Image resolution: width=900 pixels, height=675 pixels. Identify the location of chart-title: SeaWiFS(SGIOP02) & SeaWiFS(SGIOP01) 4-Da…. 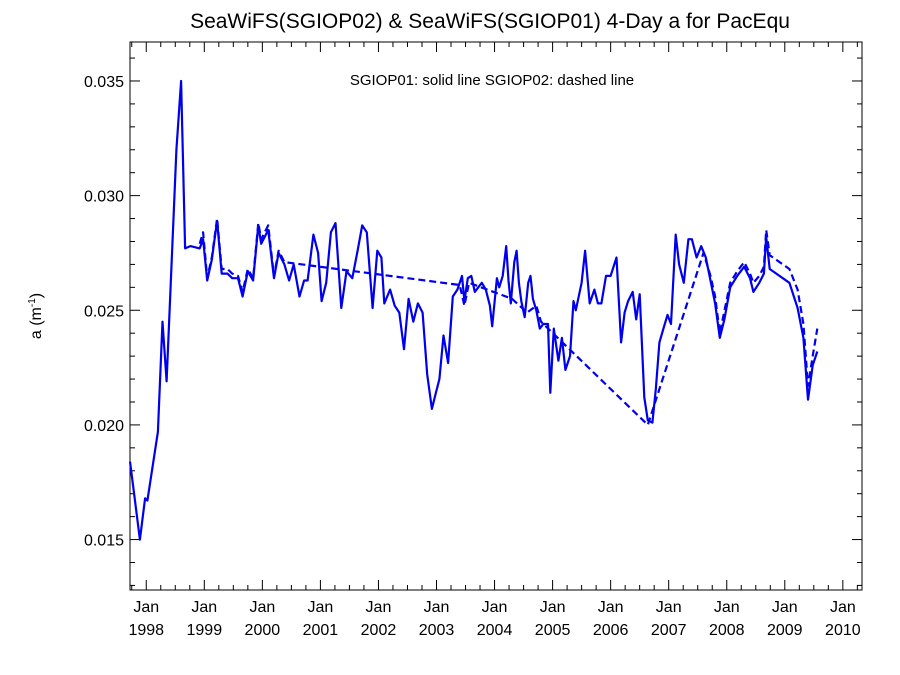
(490, 21).